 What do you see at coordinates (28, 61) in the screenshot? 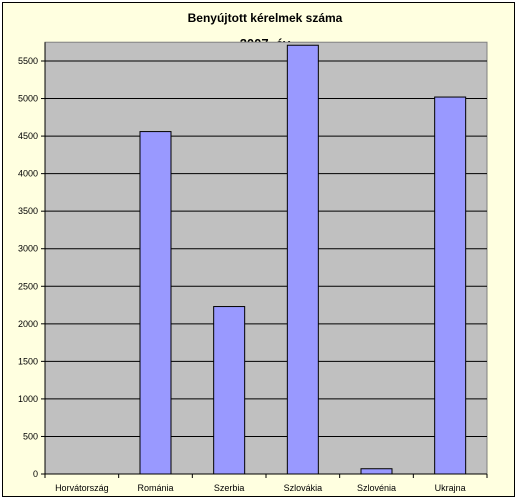
I see `y-tick-label: 5500` at bounding box center [28, 61].